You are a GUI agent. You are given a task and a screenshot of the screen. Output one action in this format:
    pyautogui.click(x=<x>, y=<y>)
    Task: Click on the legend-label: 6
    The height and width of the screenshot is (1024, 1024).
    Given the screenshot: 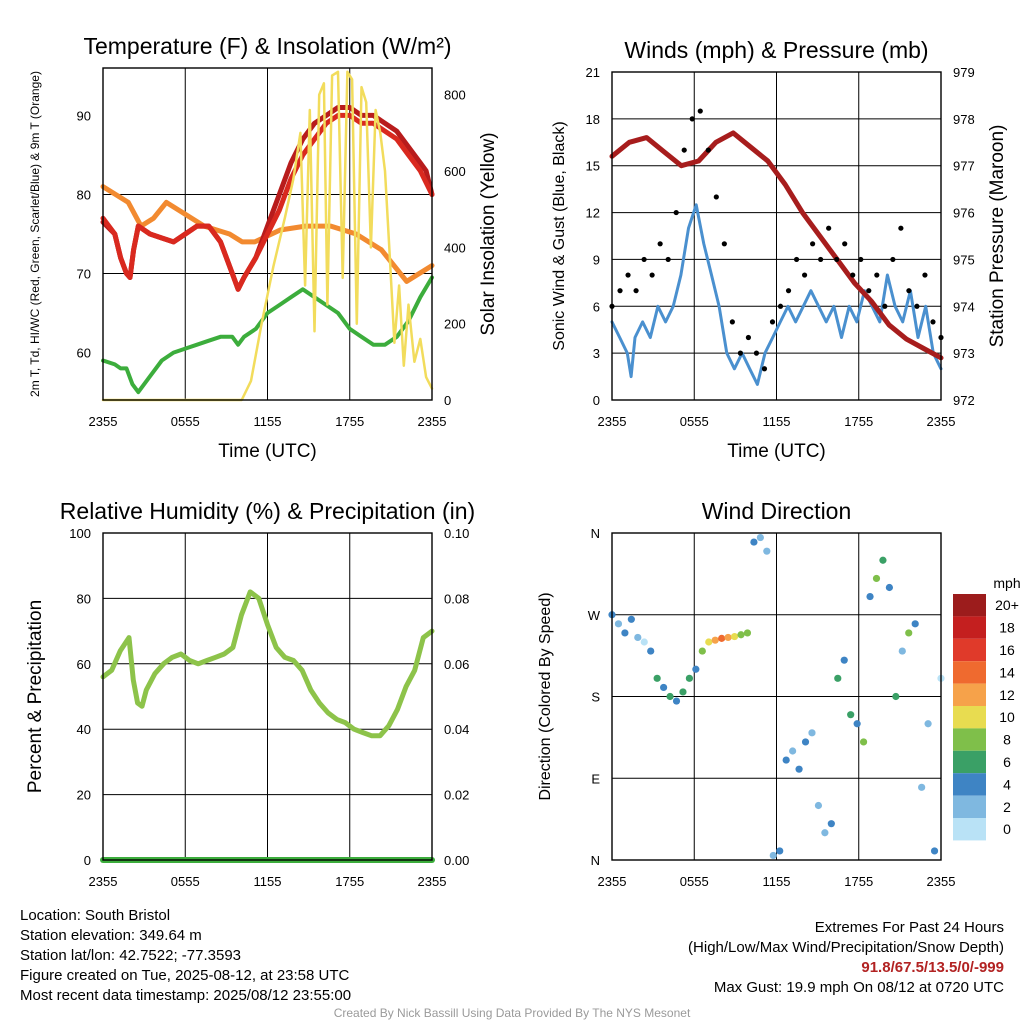 What is the action you would take?
    pyautogui.click(x=1007, y=762)
    